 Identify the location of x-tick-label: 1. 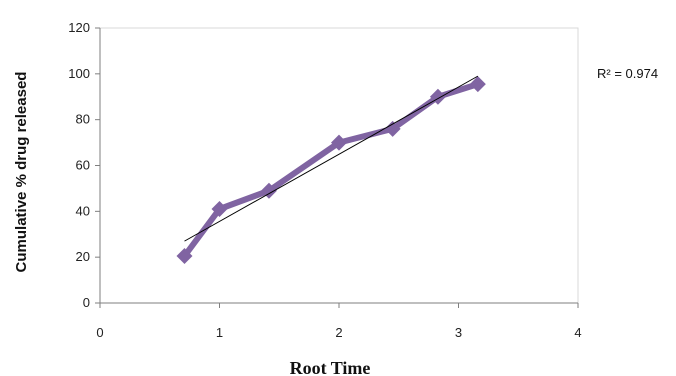
(219, 332).